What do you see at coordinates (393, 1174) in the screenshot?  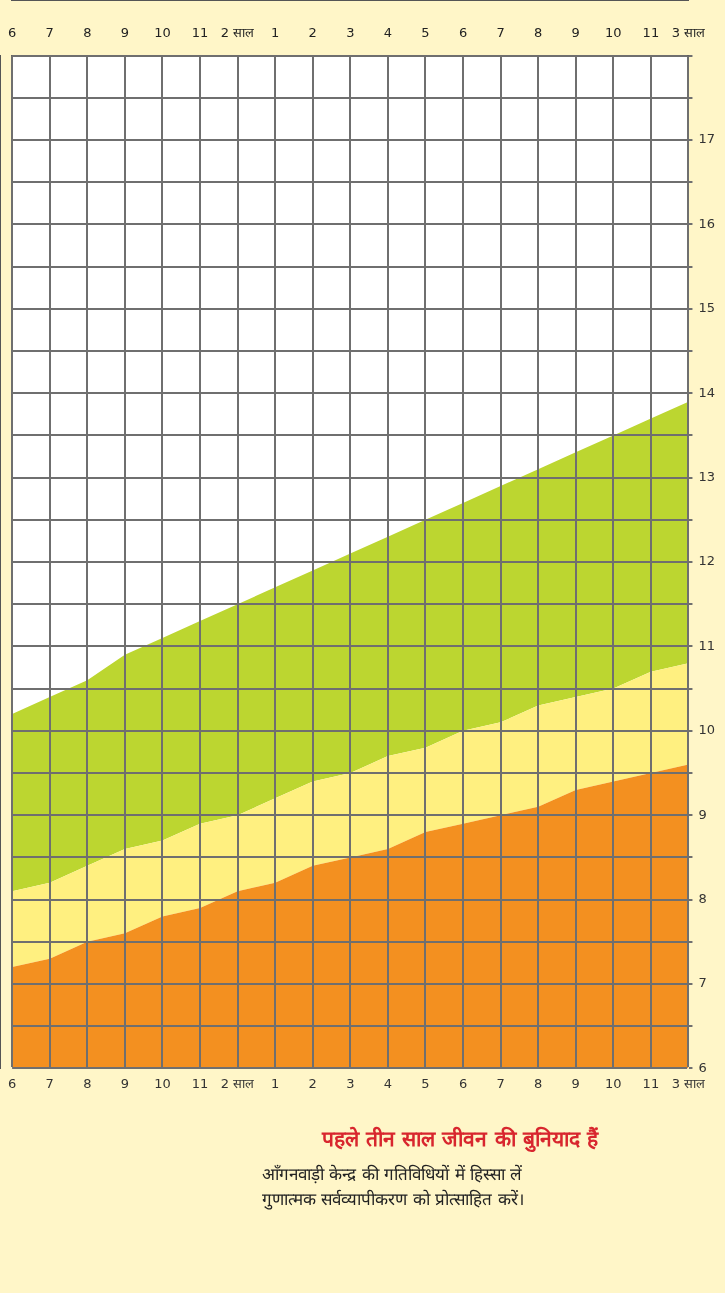 I see `text: आँगनवाड़ी केन्द्र की गतिविधियों में हिस्सा लें` at bounding box center [393, 1174].